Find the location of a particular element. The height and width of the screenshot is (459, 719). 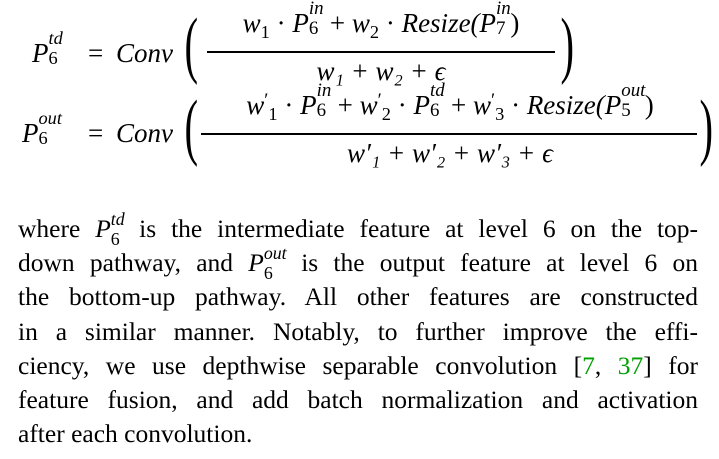

eq2-equals: = is located at coordinates (96, 133).